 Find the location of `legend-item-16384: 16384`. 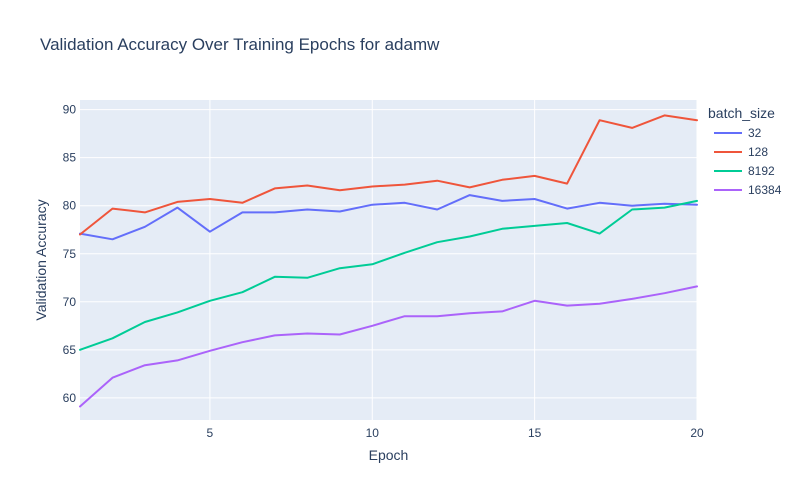

legend-item-16384: 16384 is located at coordinates (748, 190).